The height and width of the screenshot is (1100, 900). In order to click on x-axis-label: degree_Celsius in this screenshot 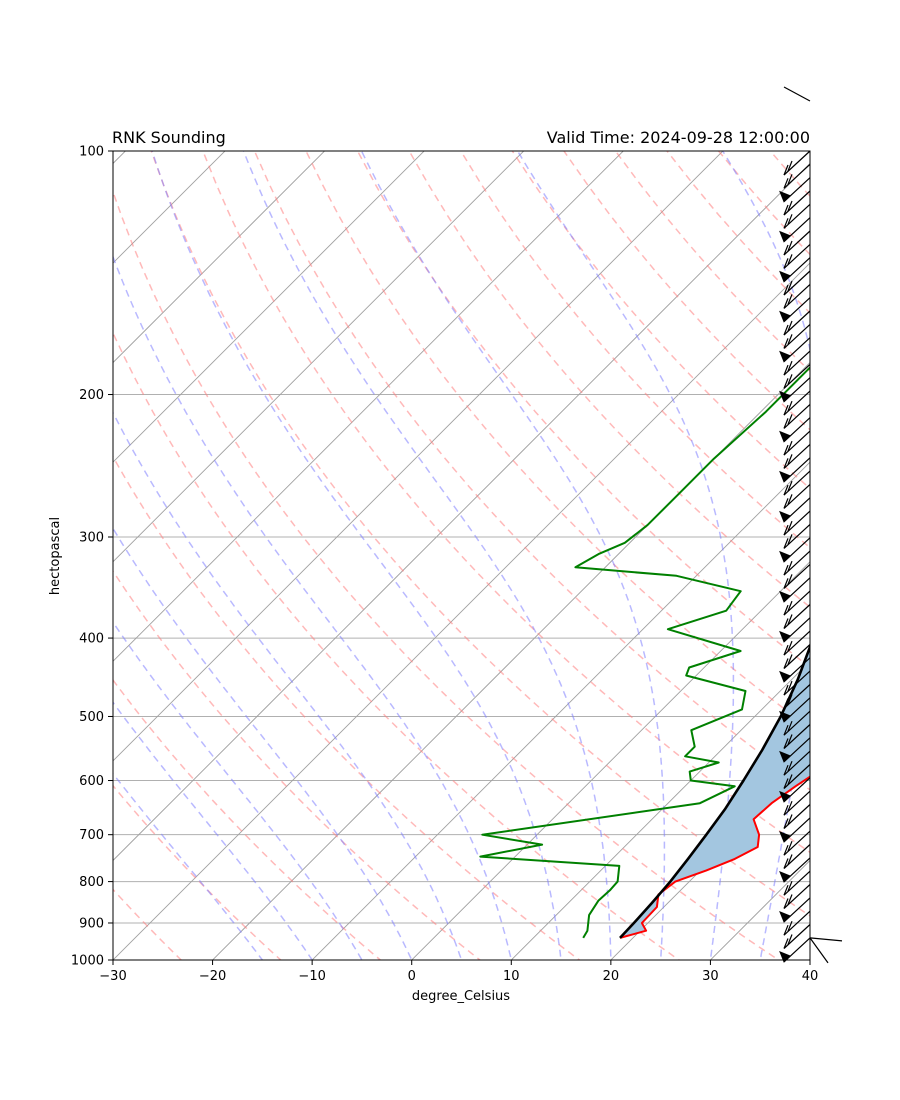, I will do `click(461, 996)`.